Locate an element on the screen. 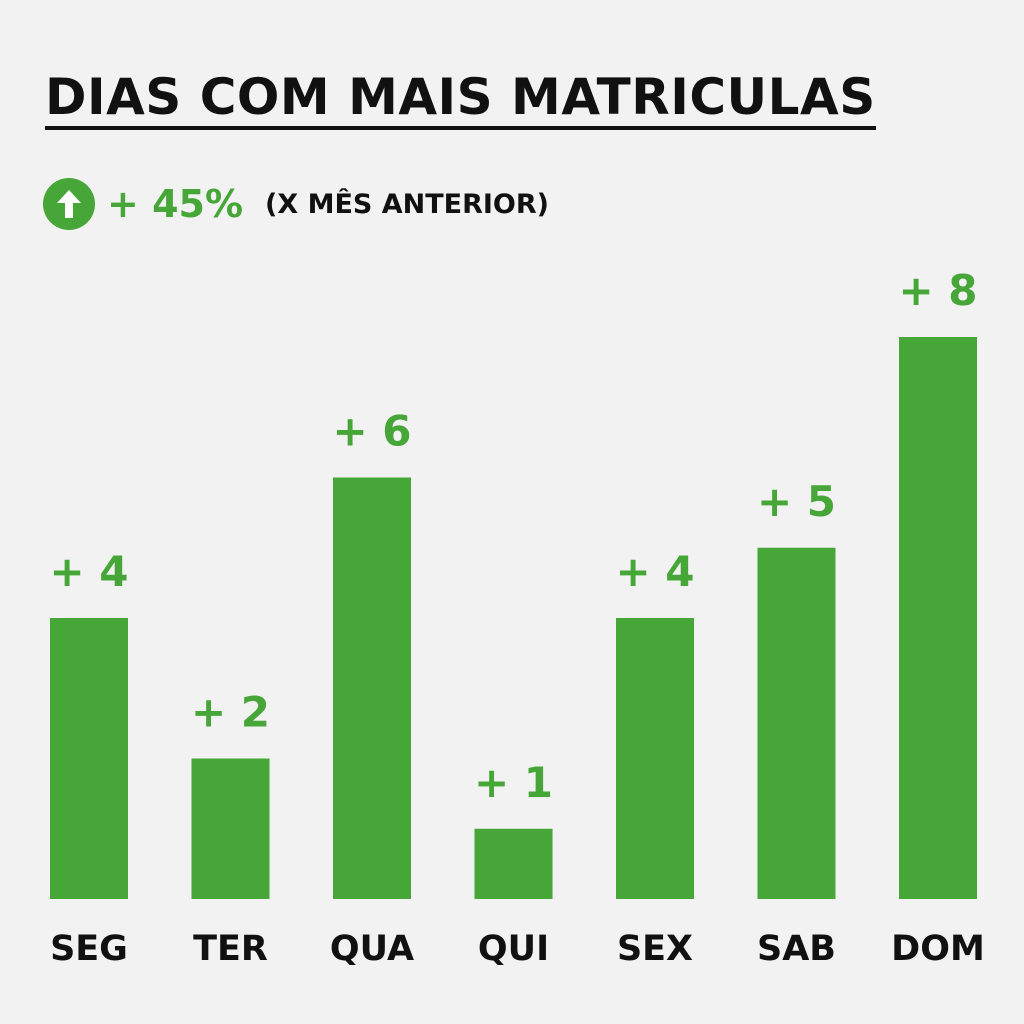 This screenshot has height=1024, width=1024. category-label-qui: QUI is located at coordinates (513, 949).